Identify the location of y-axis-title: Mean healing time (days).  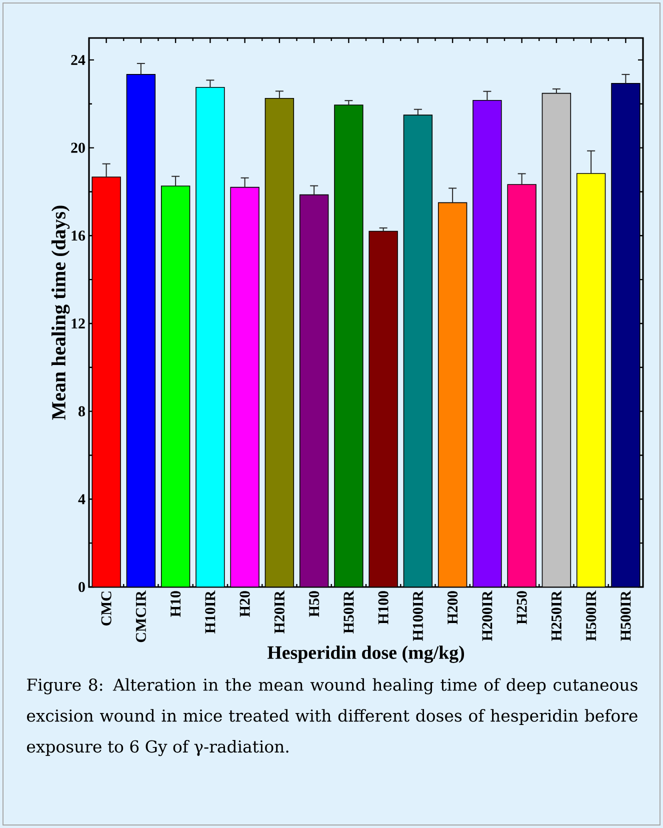
(60, 313).